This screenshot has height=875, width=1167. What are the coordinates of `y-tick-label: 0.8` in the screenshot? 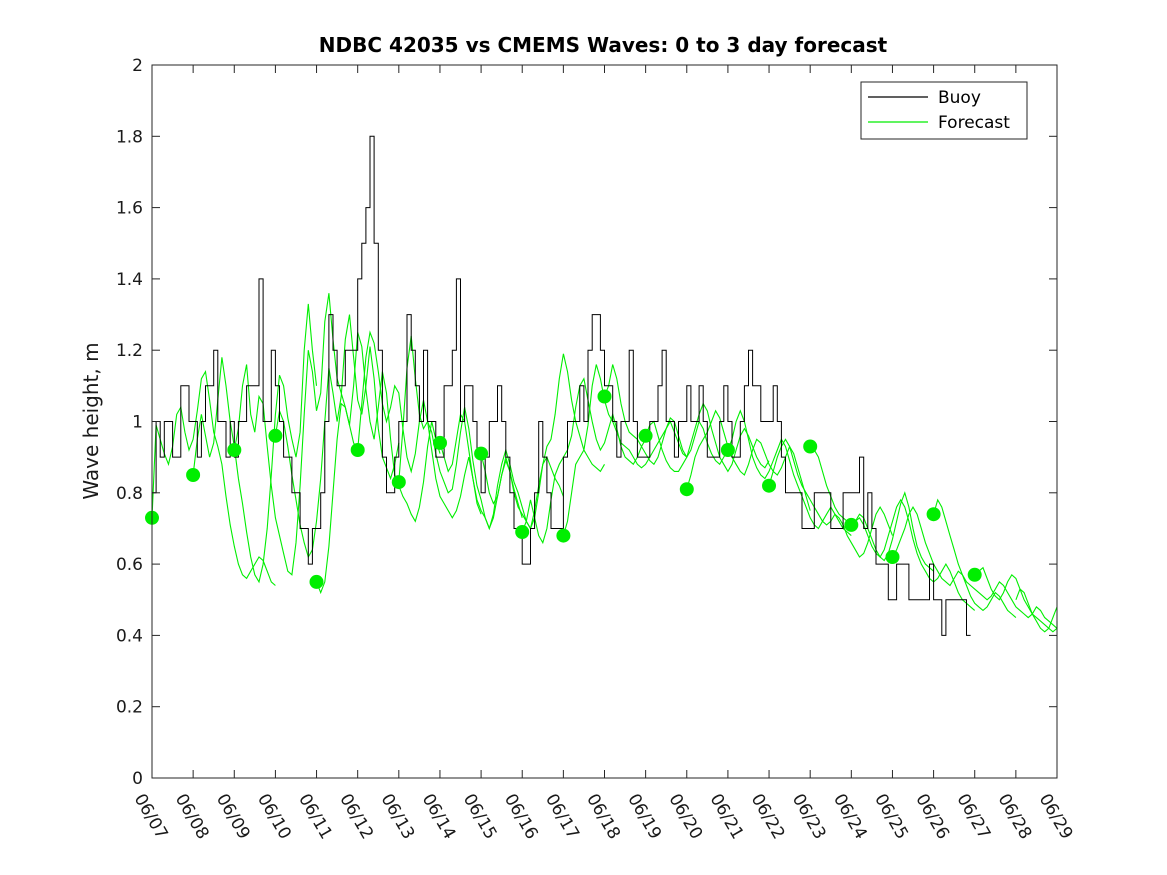 It's located at (129, 494).